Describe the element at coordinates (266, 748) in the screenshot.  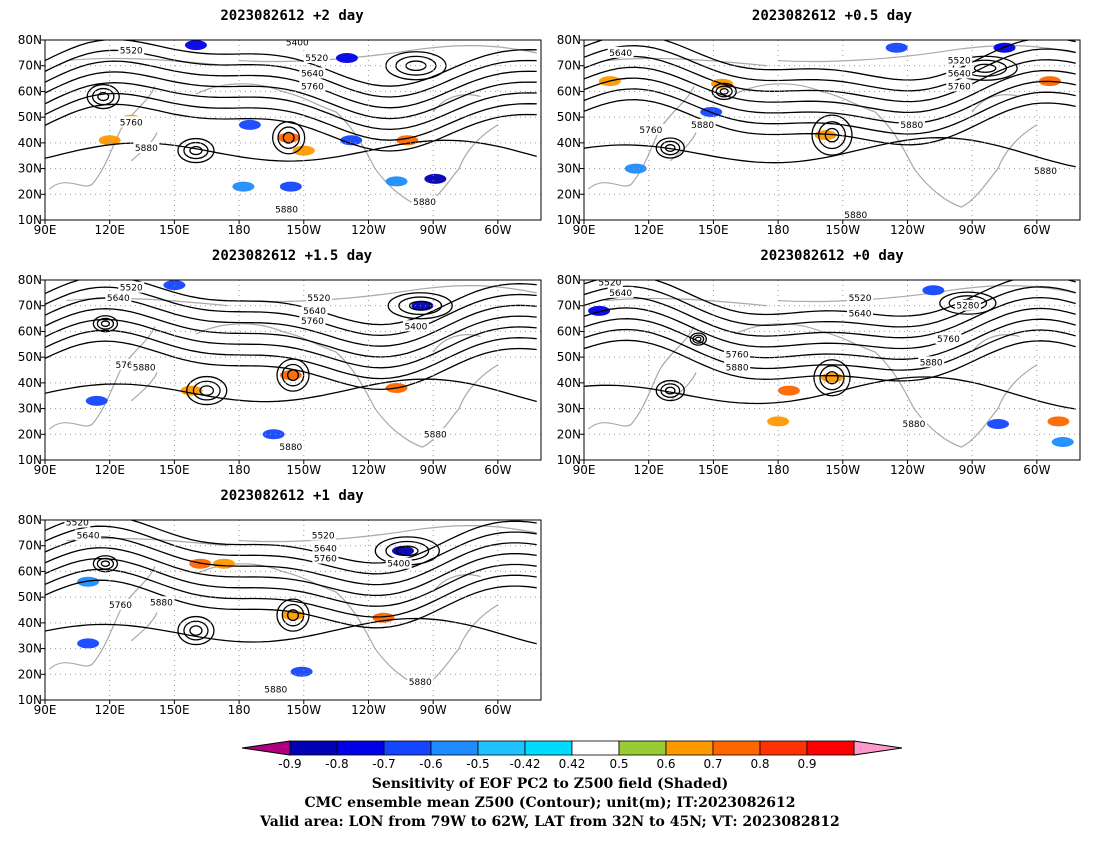
I see `colorbar-left-arrow` at that location.